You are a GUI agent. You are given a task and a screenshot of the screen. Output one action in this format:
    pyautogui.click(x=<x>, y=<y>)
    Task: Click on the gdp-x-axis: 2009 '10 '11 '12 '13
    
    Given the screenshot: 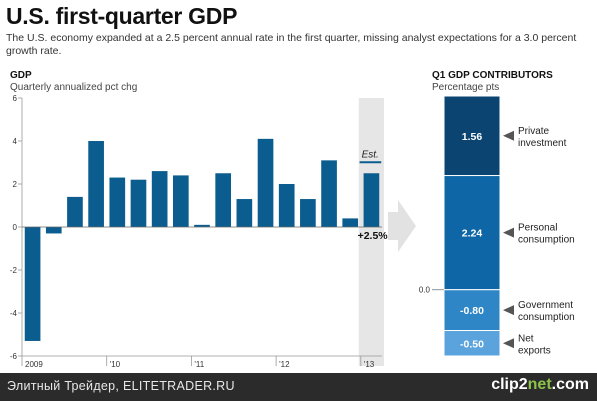 What is the action you would take?
    pyautogui.click(x=201, y=362)
    